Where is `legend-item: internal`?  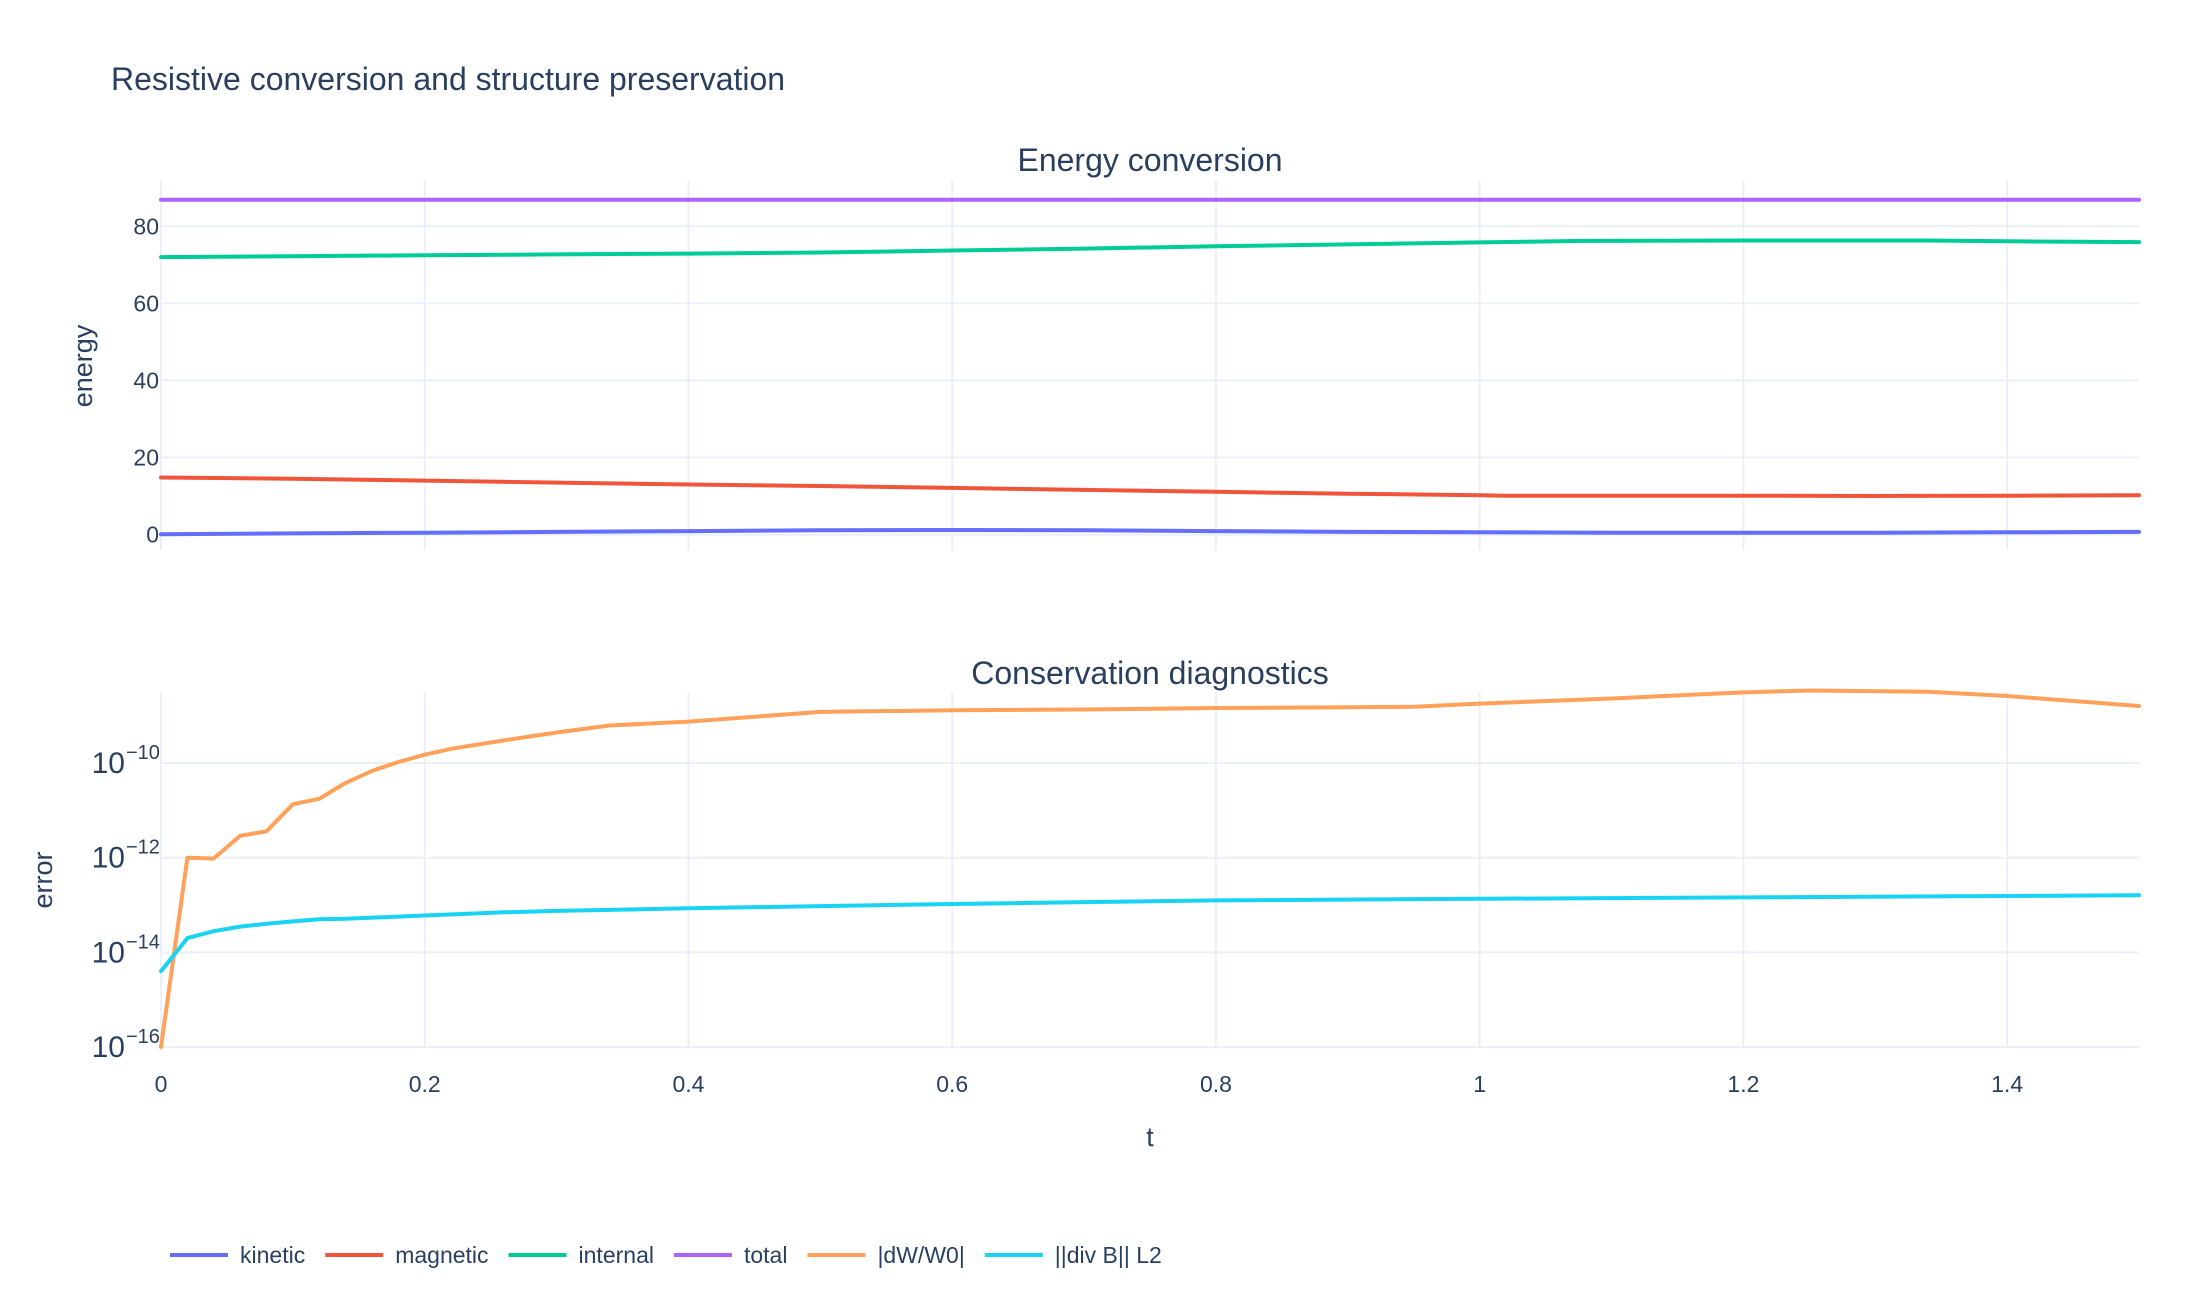 legend-item: internal is located at coordinates (581, 1255).